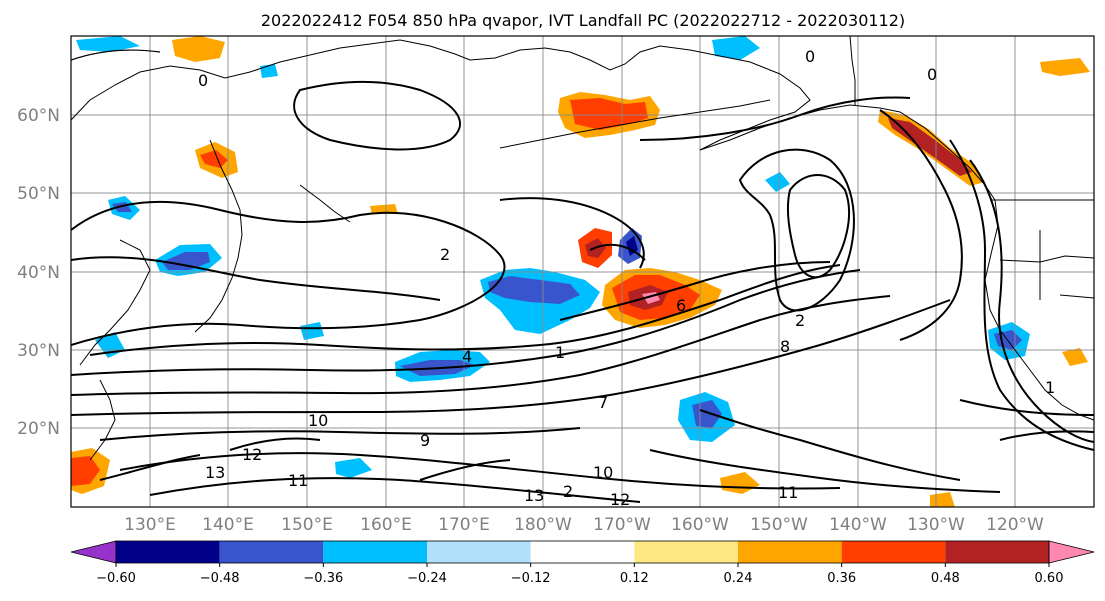  I want to click on lat-label: 50°N, so click(38, 194).